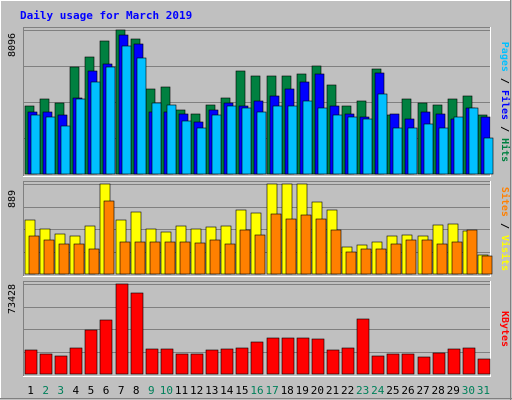  Describe the element at coordinates (181, 390) in the screenshot. I see `x-tick-label-day-11: 11` at that location.